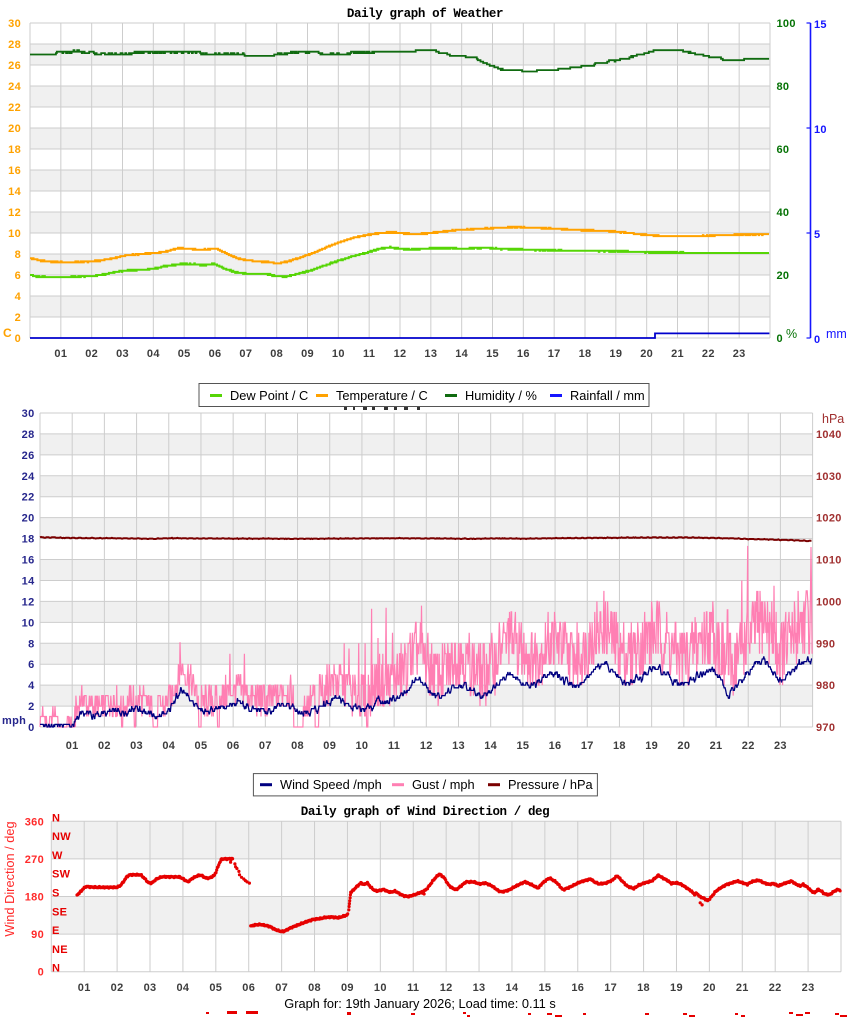 This screenshot has height=1017, width=850. I want to click on svg-text: Daily graph of Weather, so click(425, 14).